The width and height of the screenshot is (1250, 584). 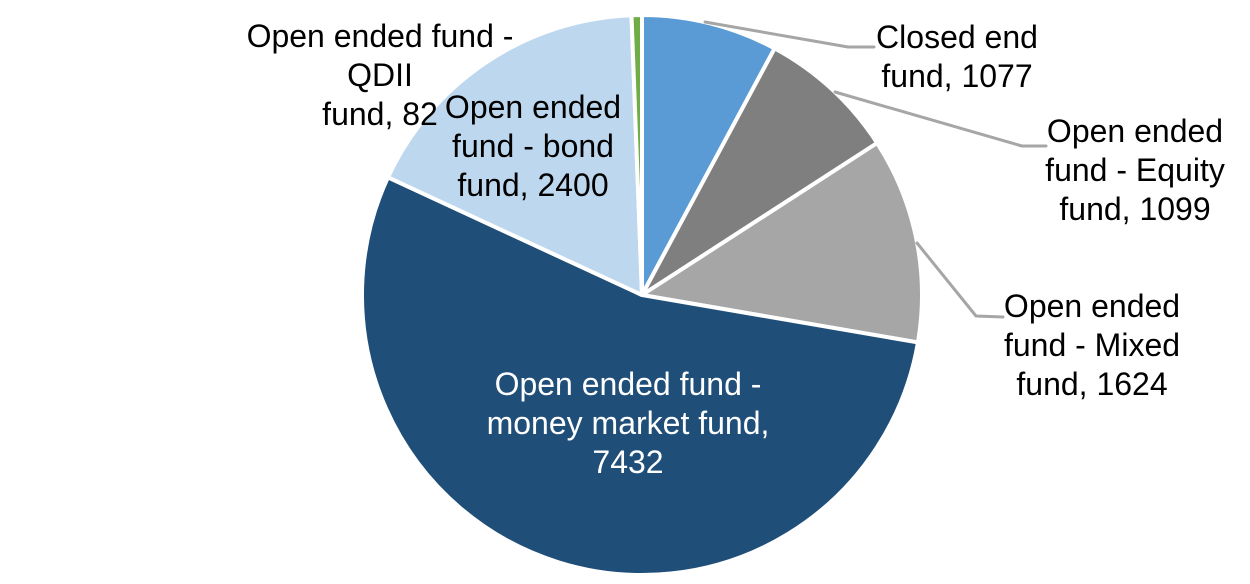 What do you see at coordinates (782, 243) in the screenshot?
I see `pie-slice-open-ended-fund-mixed-fund` at bounding box center [782, 243].